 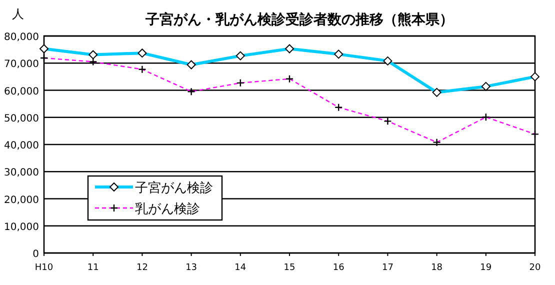 What do you see at coordinates (174, 188) in the screenshot?
I see `legend-label: 子宮がん検診` at bounding box center [174, 188].